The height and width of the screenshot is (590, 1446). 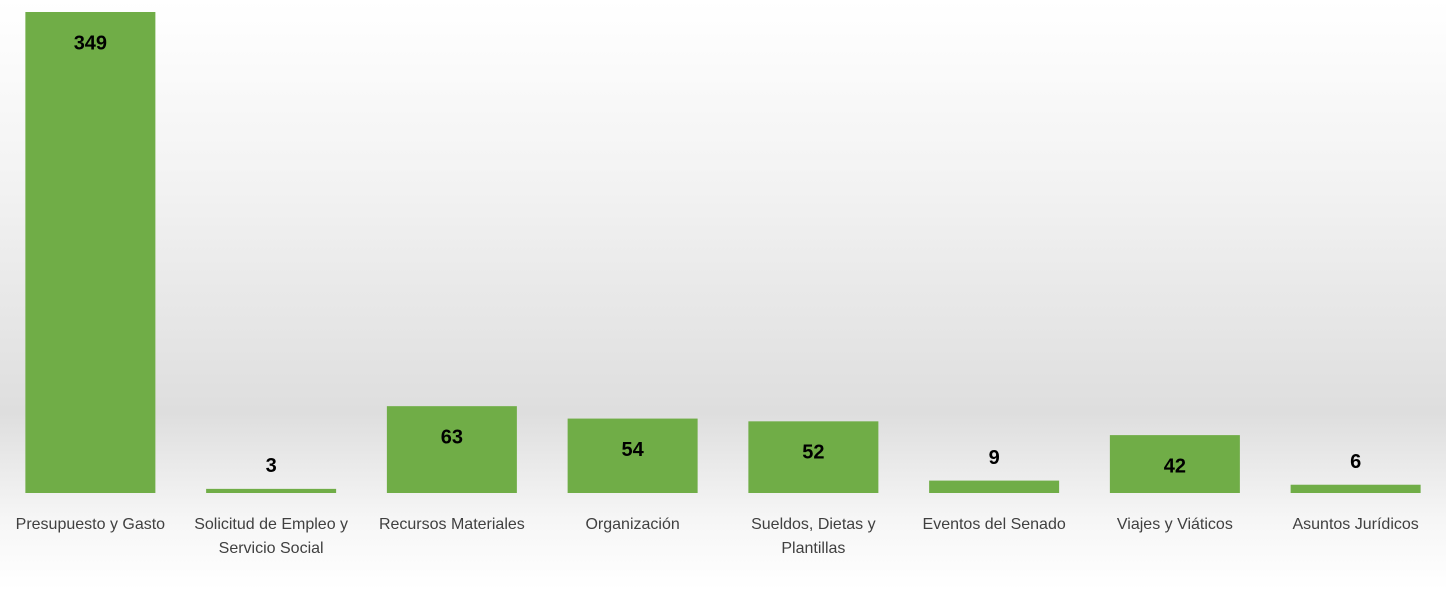 I want to click on data-label: 3, so click(x=271, y=466).